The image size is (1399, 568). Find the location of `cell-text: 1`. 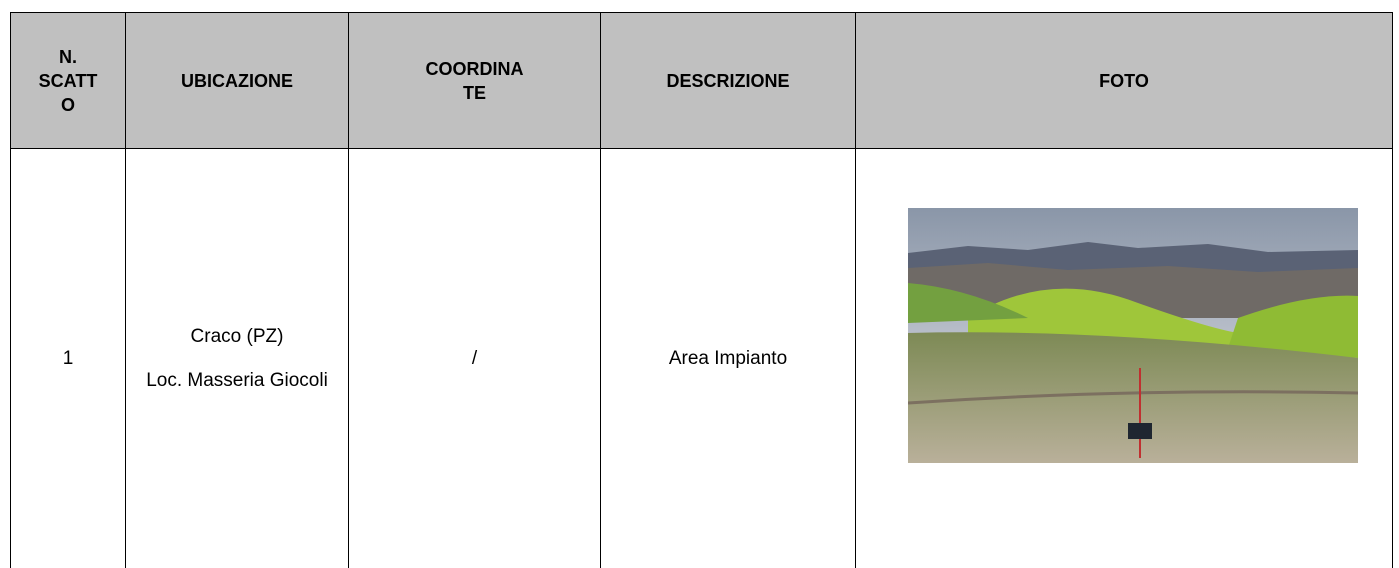

cell-text: 1 is located at coordinates (68, 358).